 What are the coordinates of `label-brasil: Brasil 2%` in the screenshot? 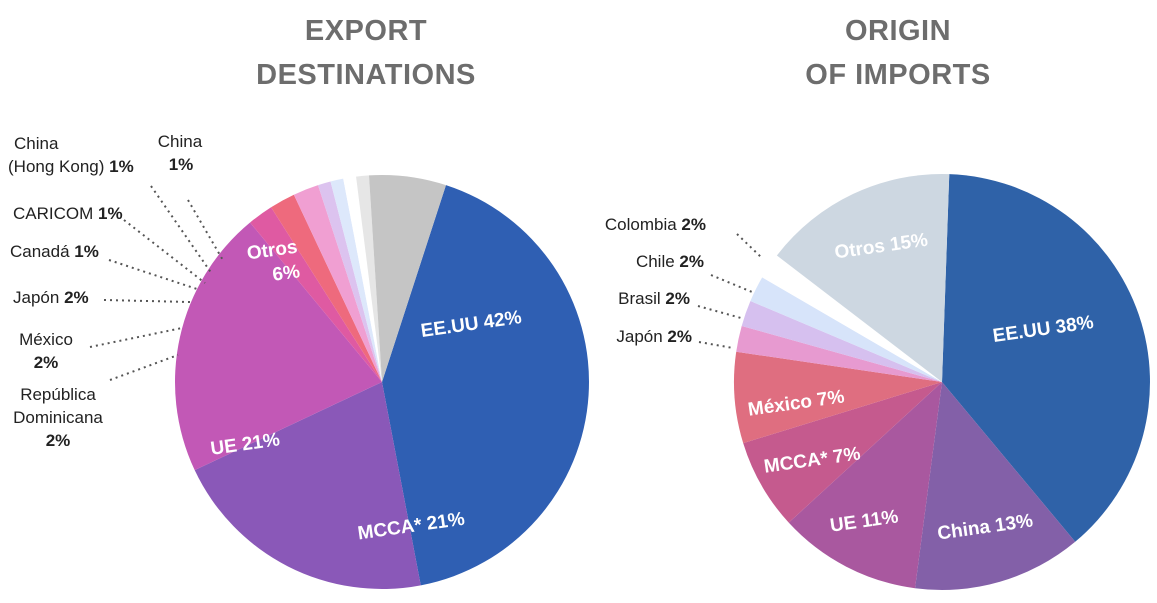 It's located at (654, 298).